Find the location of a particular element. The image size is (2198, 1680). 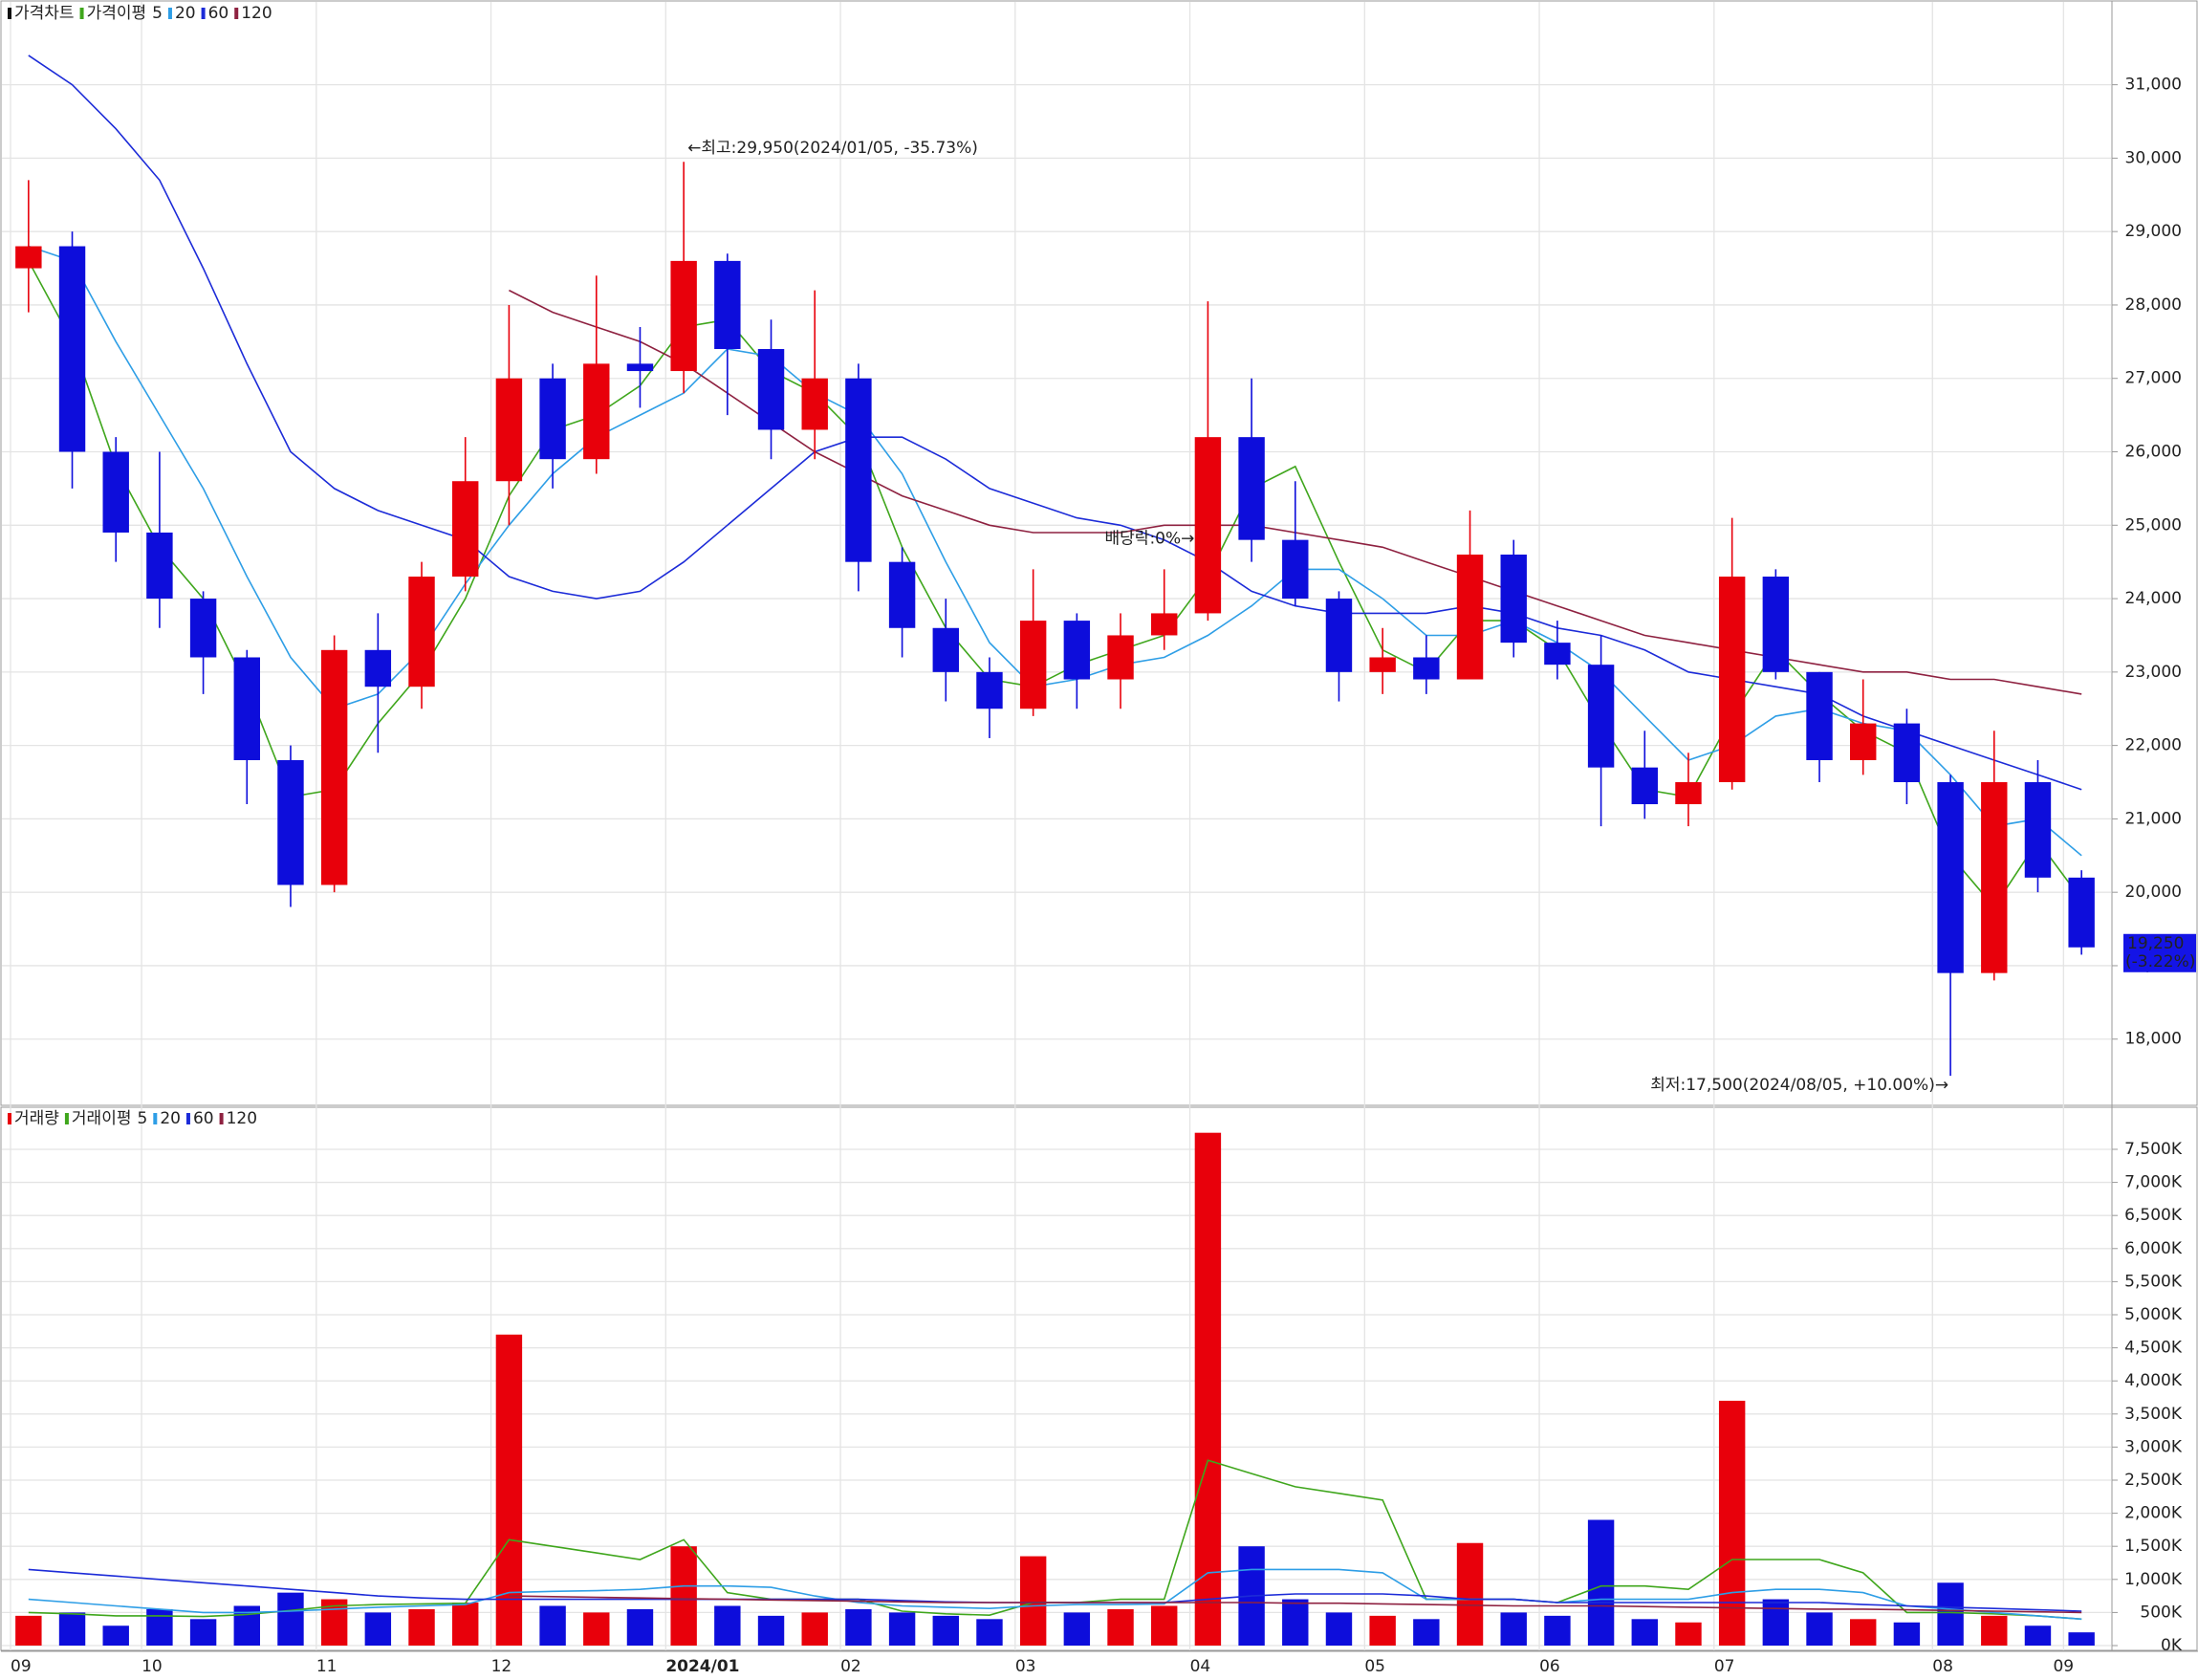

last-price-box is located at coordinates (2159, 952).